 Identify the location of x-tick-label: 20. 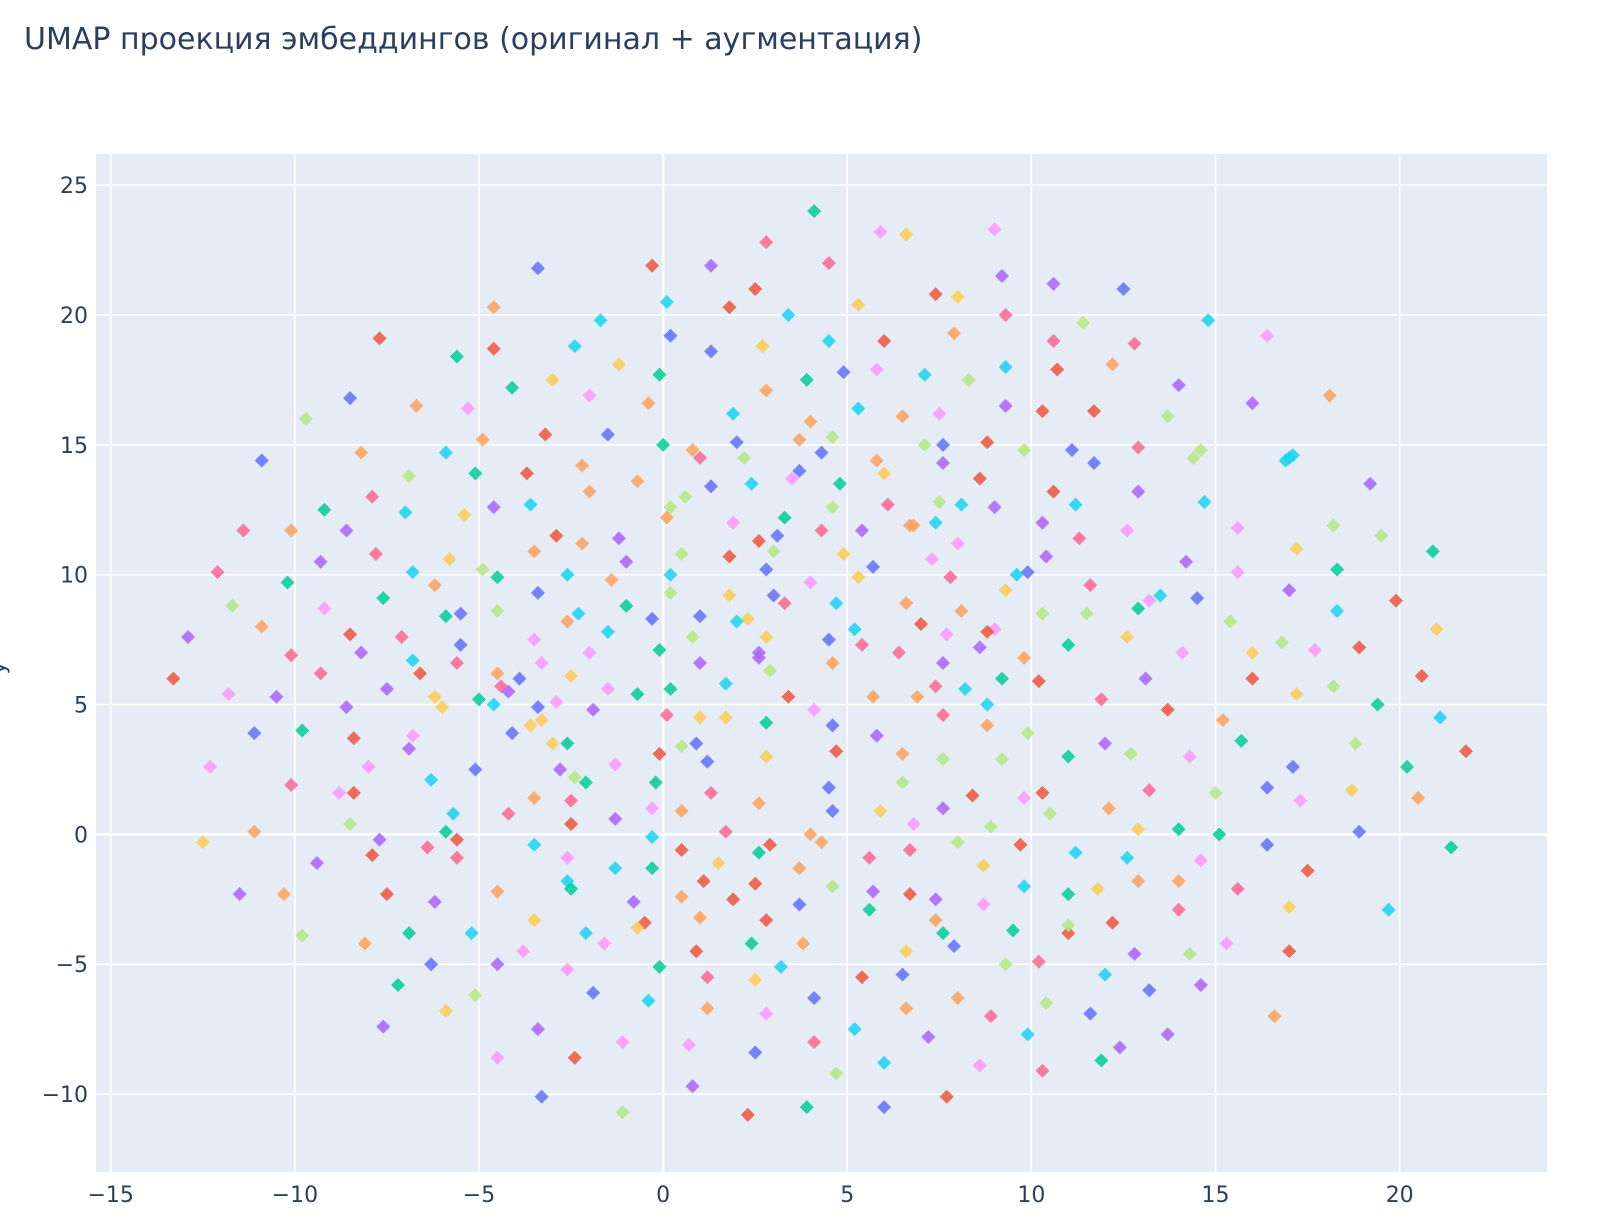
(1400, 1195).